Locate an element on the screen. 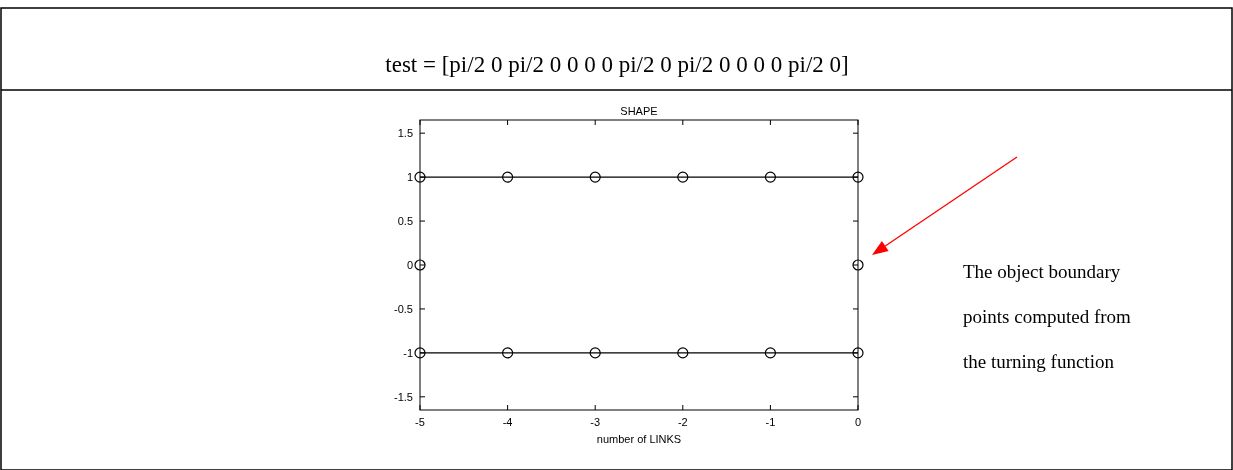 This screenshot has height=470, width=1233. y-tick-label: -1 is located at coordinates (408, 352).